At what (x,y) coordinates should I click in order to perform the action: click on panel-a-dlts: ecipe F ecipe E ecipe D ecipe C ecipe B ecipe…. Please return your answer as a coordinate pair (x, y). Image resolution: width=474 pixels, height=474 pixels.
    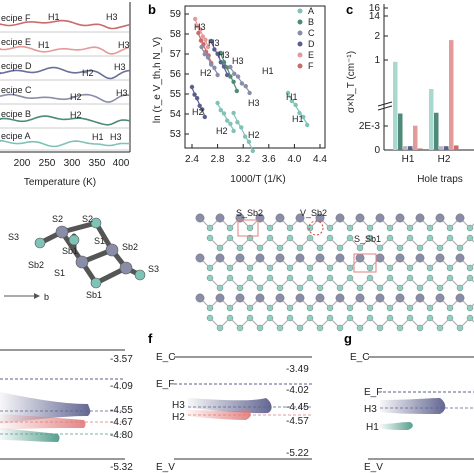
    Looking at the image, I should click on (65, 95).